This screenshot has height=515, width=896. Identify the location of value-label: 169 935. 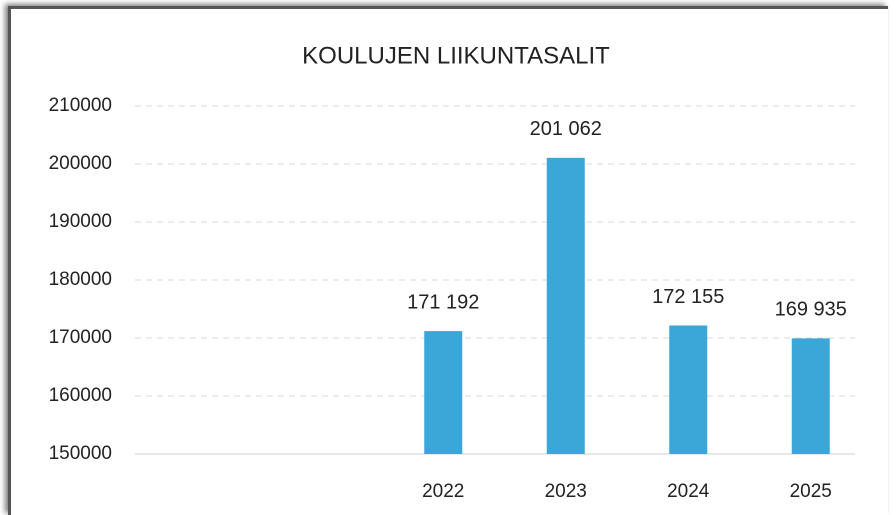
(811, 310).